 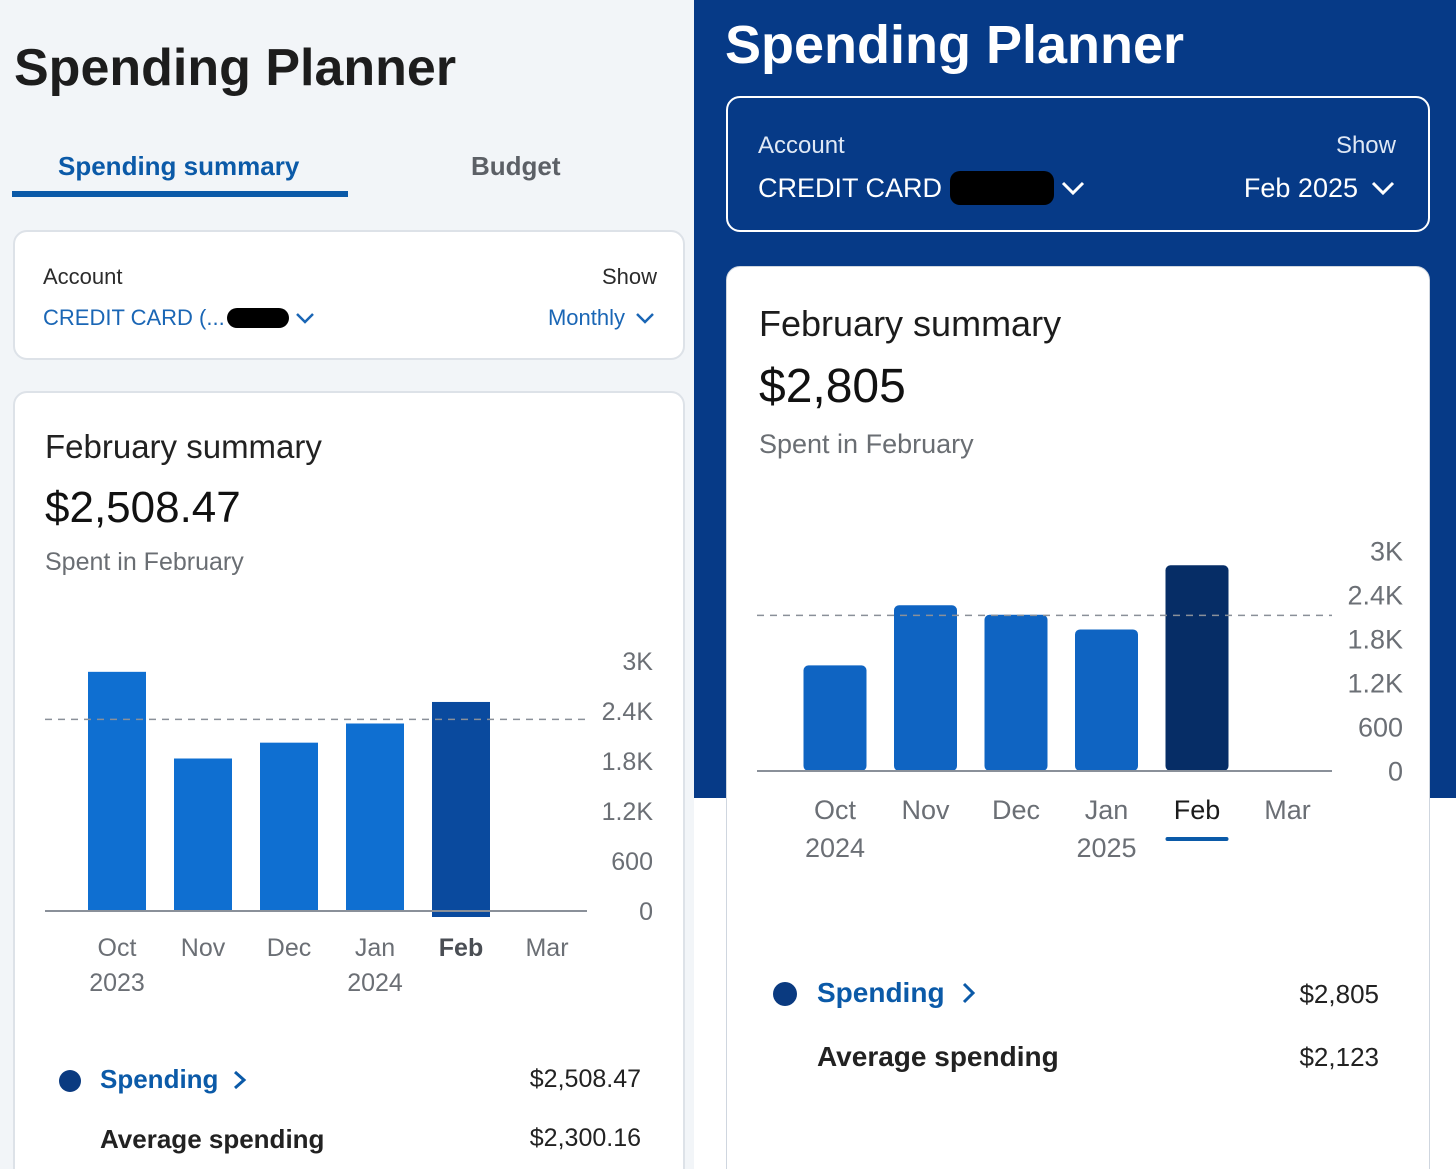 I want to click on period-value: Monthly, so click(x=586, y=317).